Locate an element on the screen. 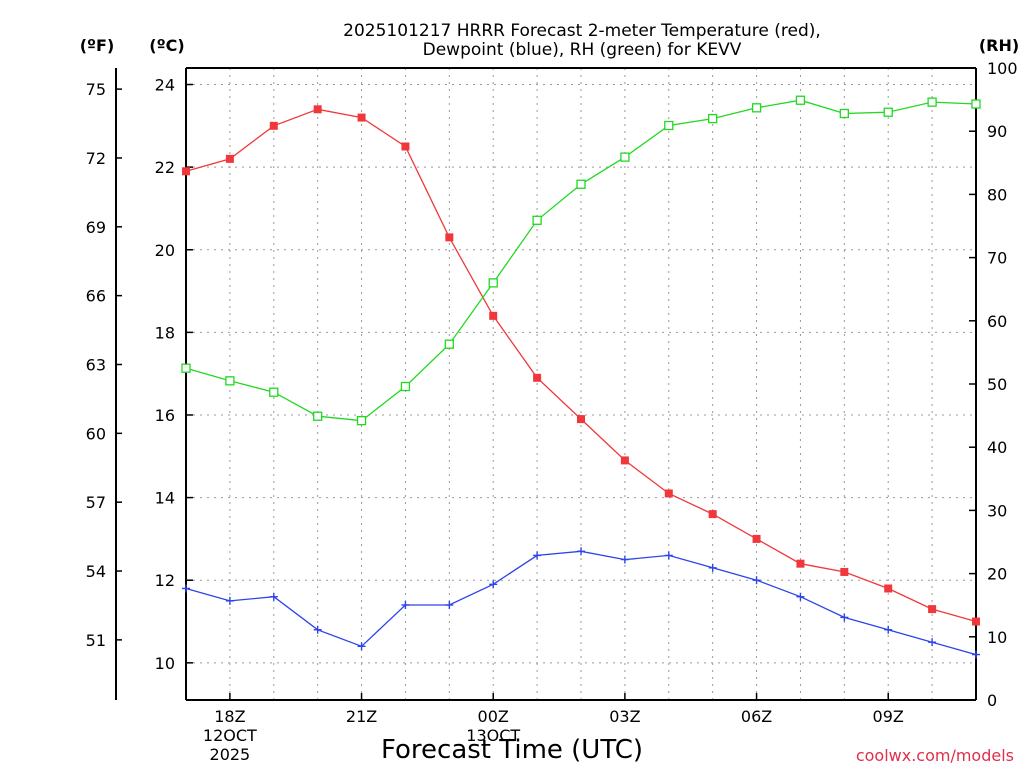 This screenshot has width=1024, height=768. celsius-tick-label: 24 is located at coordinates (165, 85).